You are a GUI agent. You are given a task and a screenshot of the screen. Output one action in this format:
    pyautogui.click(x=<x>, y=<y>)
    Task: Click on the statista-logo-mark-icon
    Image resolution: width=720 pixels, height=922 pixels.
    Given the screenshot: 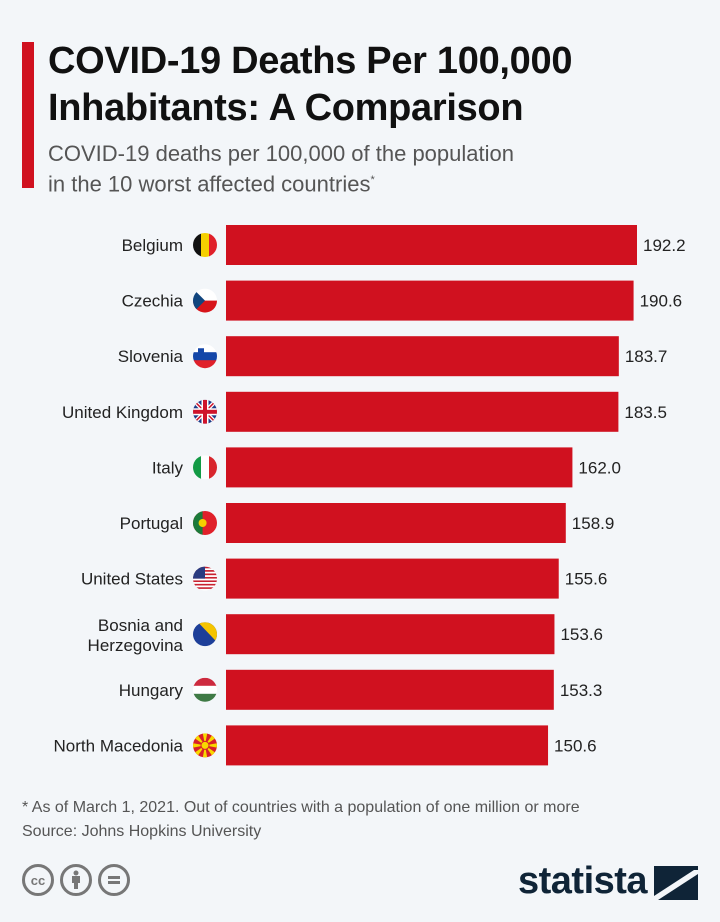 What is the action you would take?
    pyautogui.click(x=676, y=883)
    